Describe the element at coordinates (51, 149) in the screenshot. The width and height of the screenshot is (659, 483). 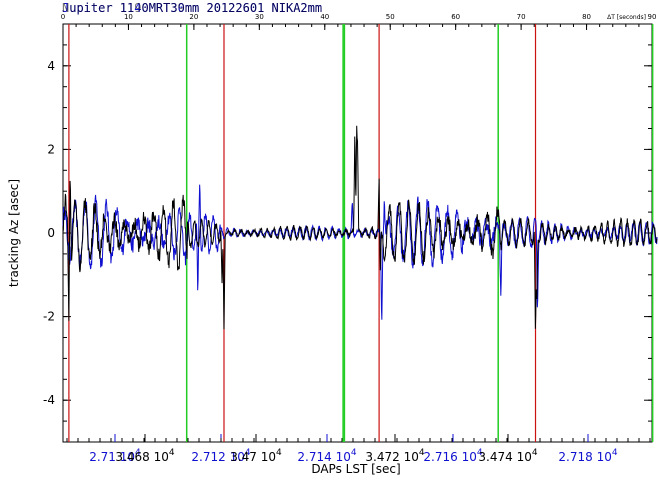
I see `y-tick-label: 2` at that location.